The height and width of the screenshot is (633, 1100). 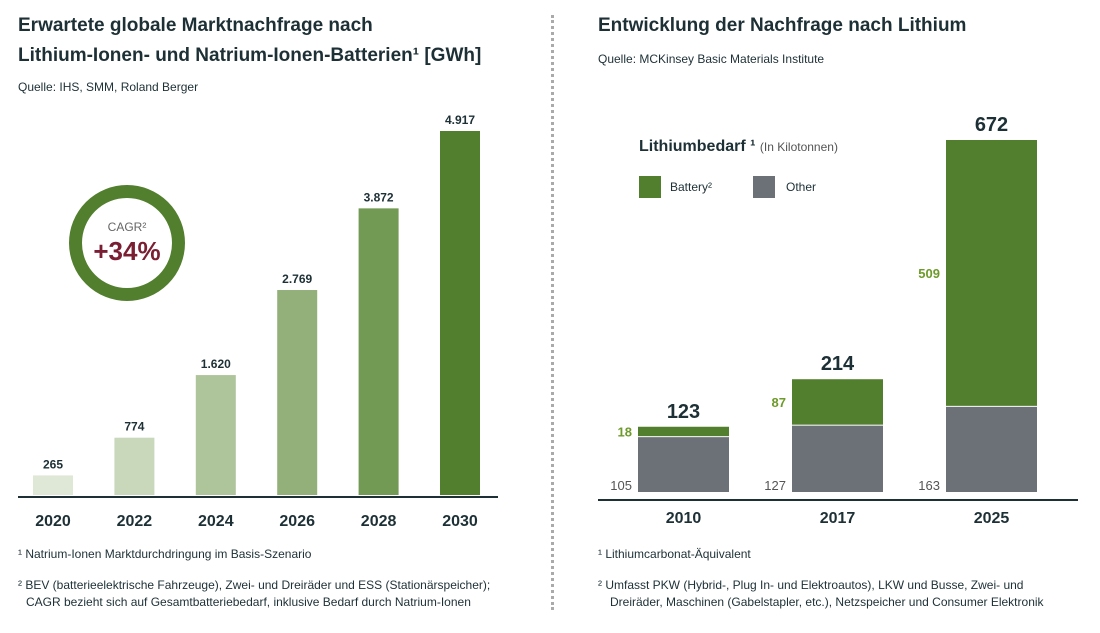 What do you see at coordinates (683, 431) in the screenshot?
I see `bar-battery-2010` at bounding box center [683, 431].